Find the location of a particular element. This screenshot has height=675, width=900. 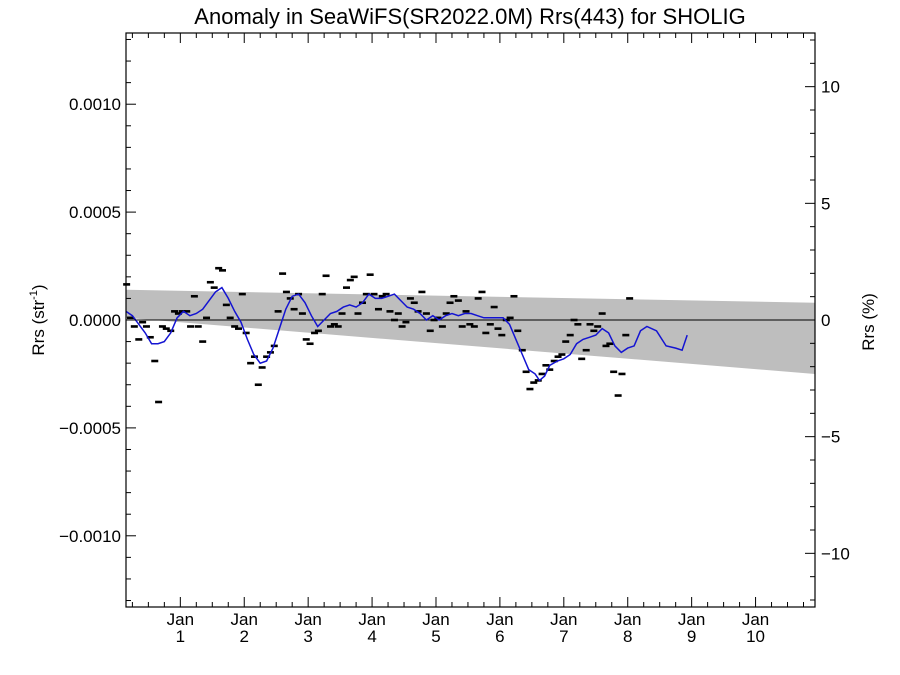

y-axis-label-left: Rrs (str-1) is located at coordinates (38, 319).